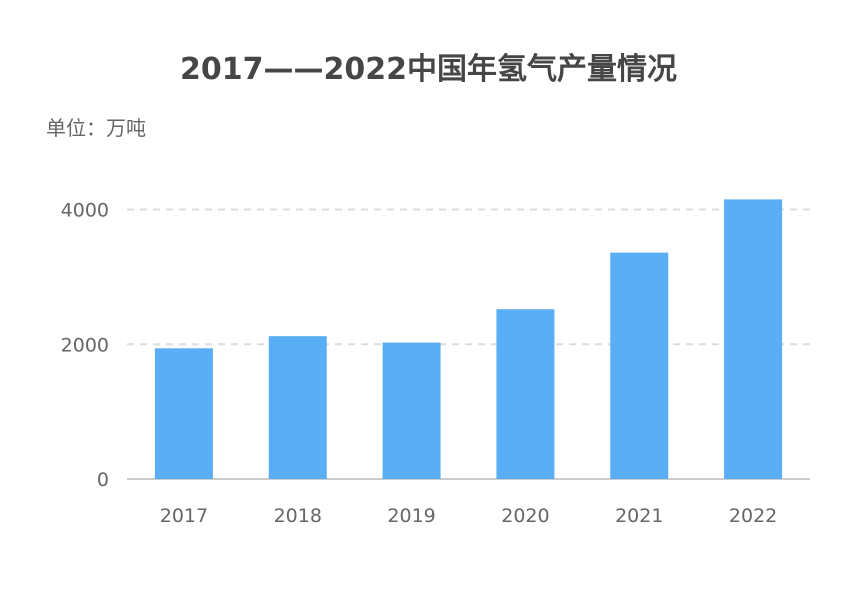  Describe the element at coordinates (85, 345) in the screenshot. I see `y-tick-label: 2000` at that location.